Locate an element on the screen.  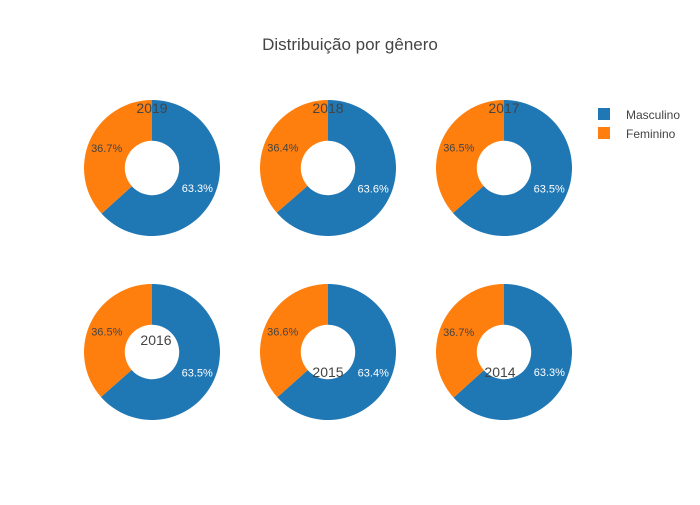
legend-item-feminino: Feminino is located at coordinates (637, 134).